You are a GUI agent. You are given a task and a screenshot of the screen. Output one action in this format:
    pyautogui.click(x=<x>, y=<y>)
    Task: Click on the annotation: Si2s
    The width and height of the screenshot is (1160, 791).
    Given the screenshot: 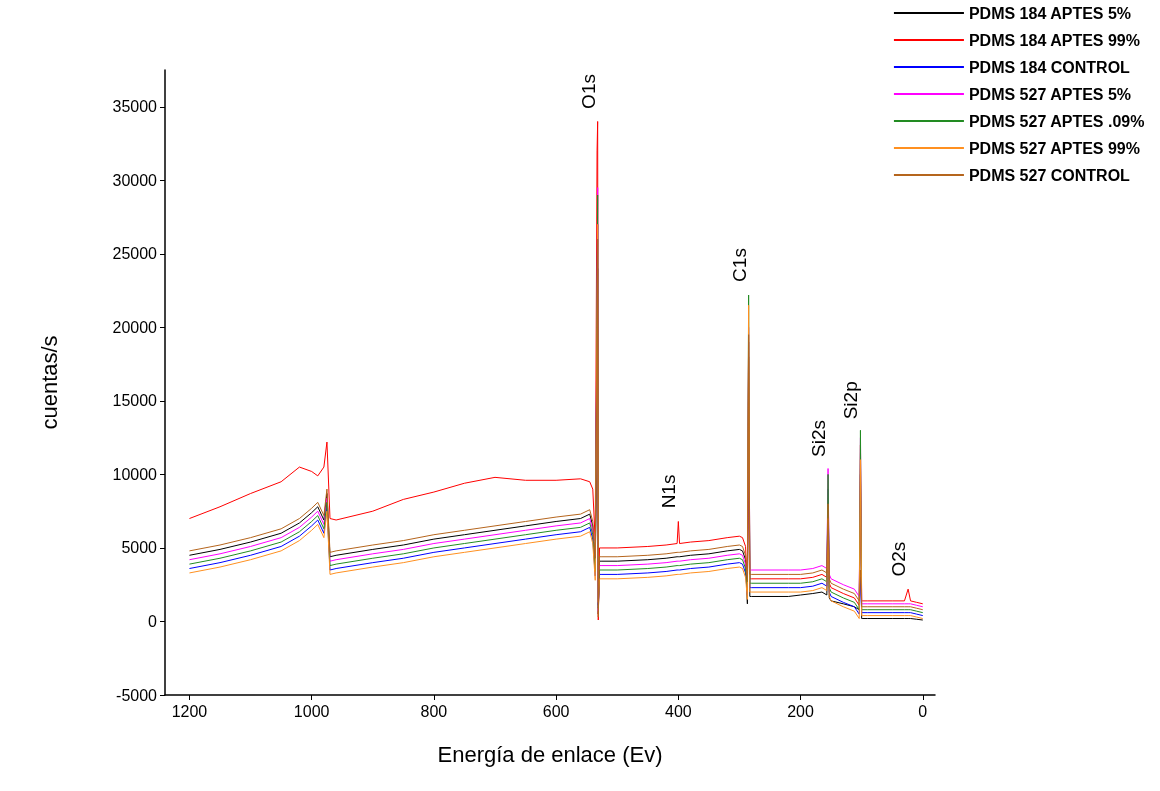 What is the action you would take?
    pyautogui.click(x=819, y=439)
    